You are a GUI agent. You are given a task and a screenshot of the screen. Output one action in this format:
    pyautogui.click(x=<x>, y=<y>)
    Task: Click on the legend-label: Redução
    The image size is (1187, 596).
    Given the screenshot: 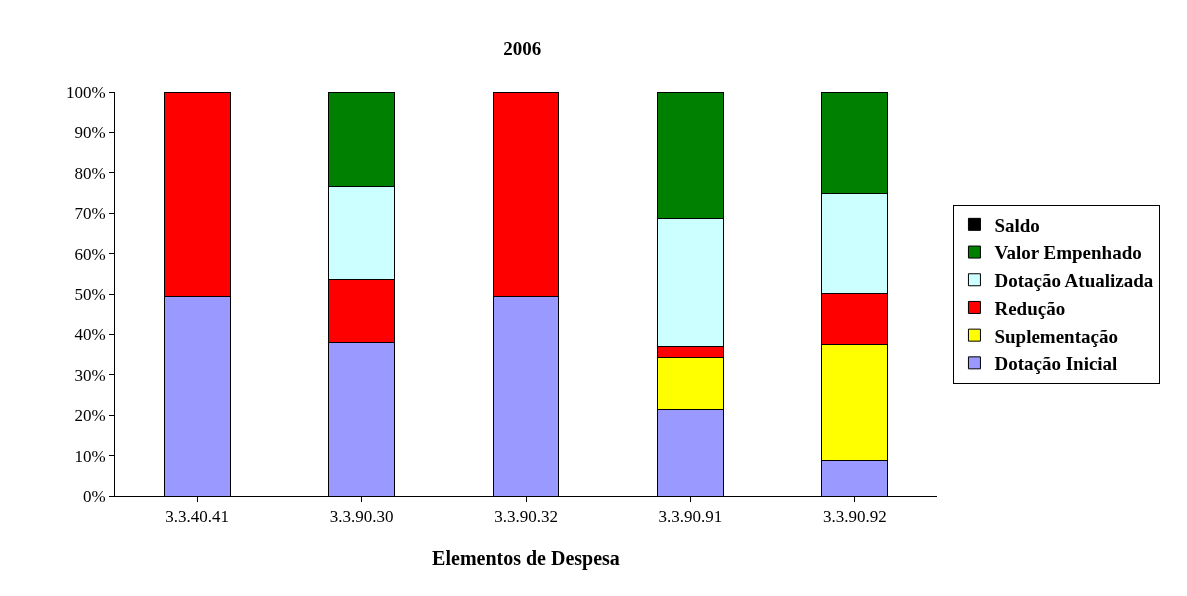 What is the action you would take?
    pyautogui.click(x=1030, y=308)
    